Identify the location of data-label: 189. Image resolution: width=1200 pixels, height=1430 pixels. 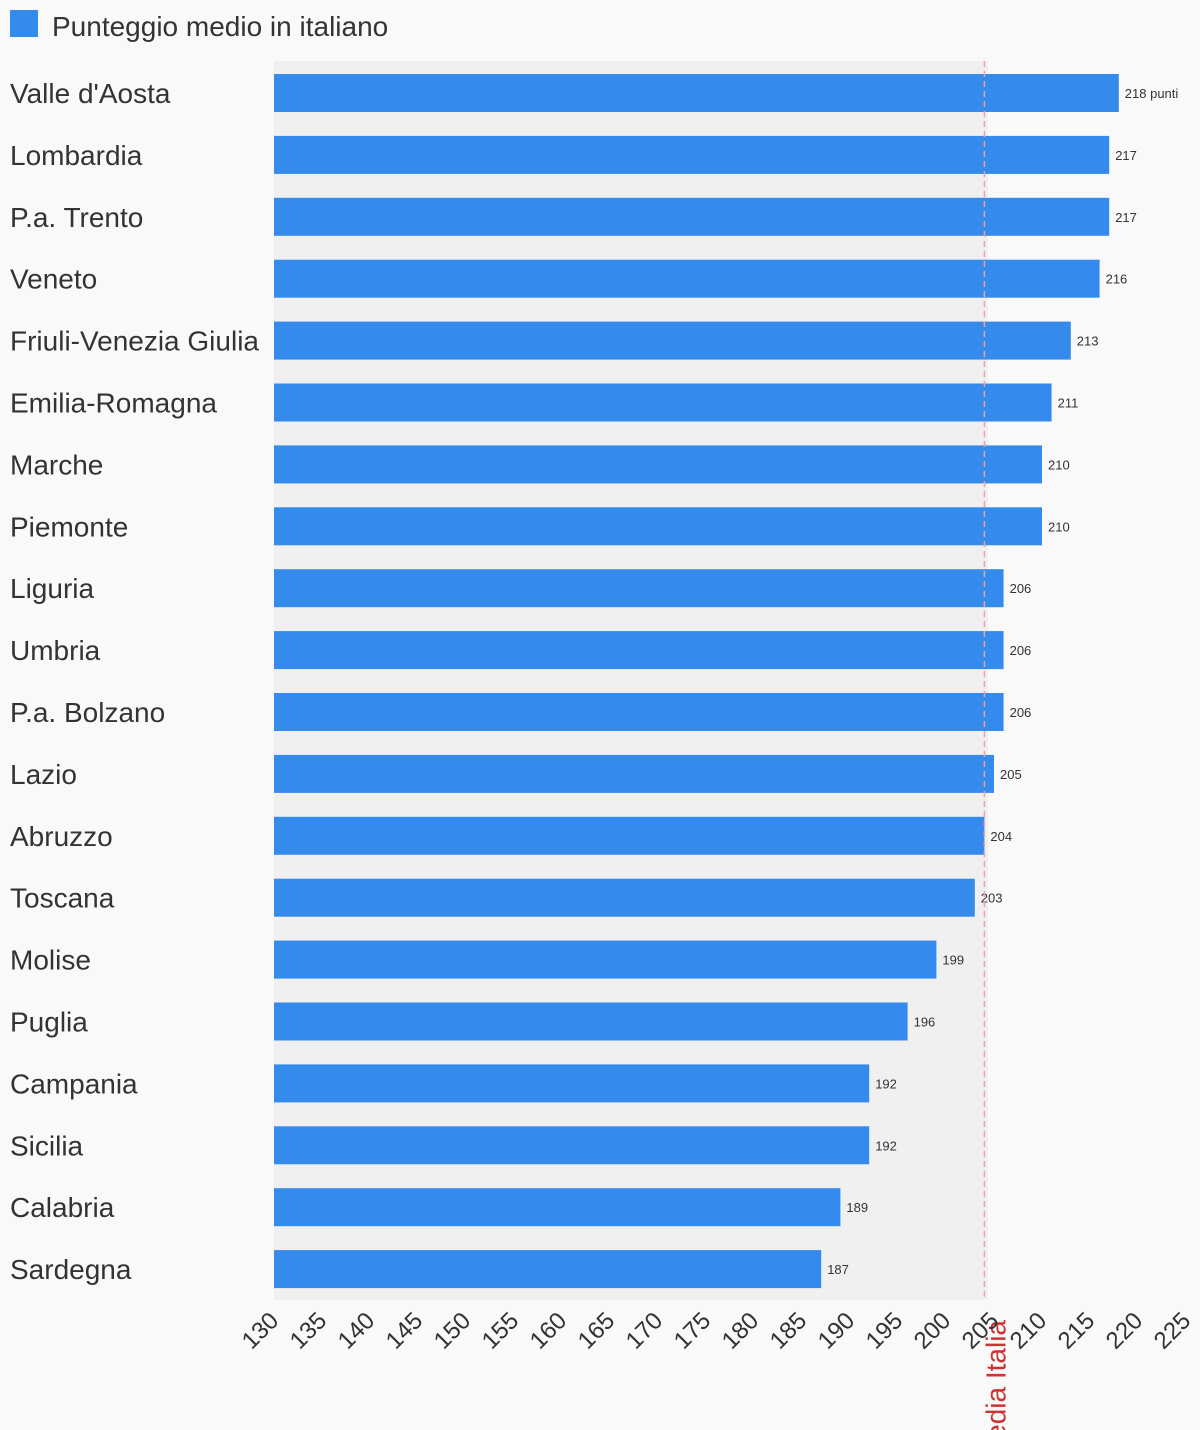
(857, 1207).